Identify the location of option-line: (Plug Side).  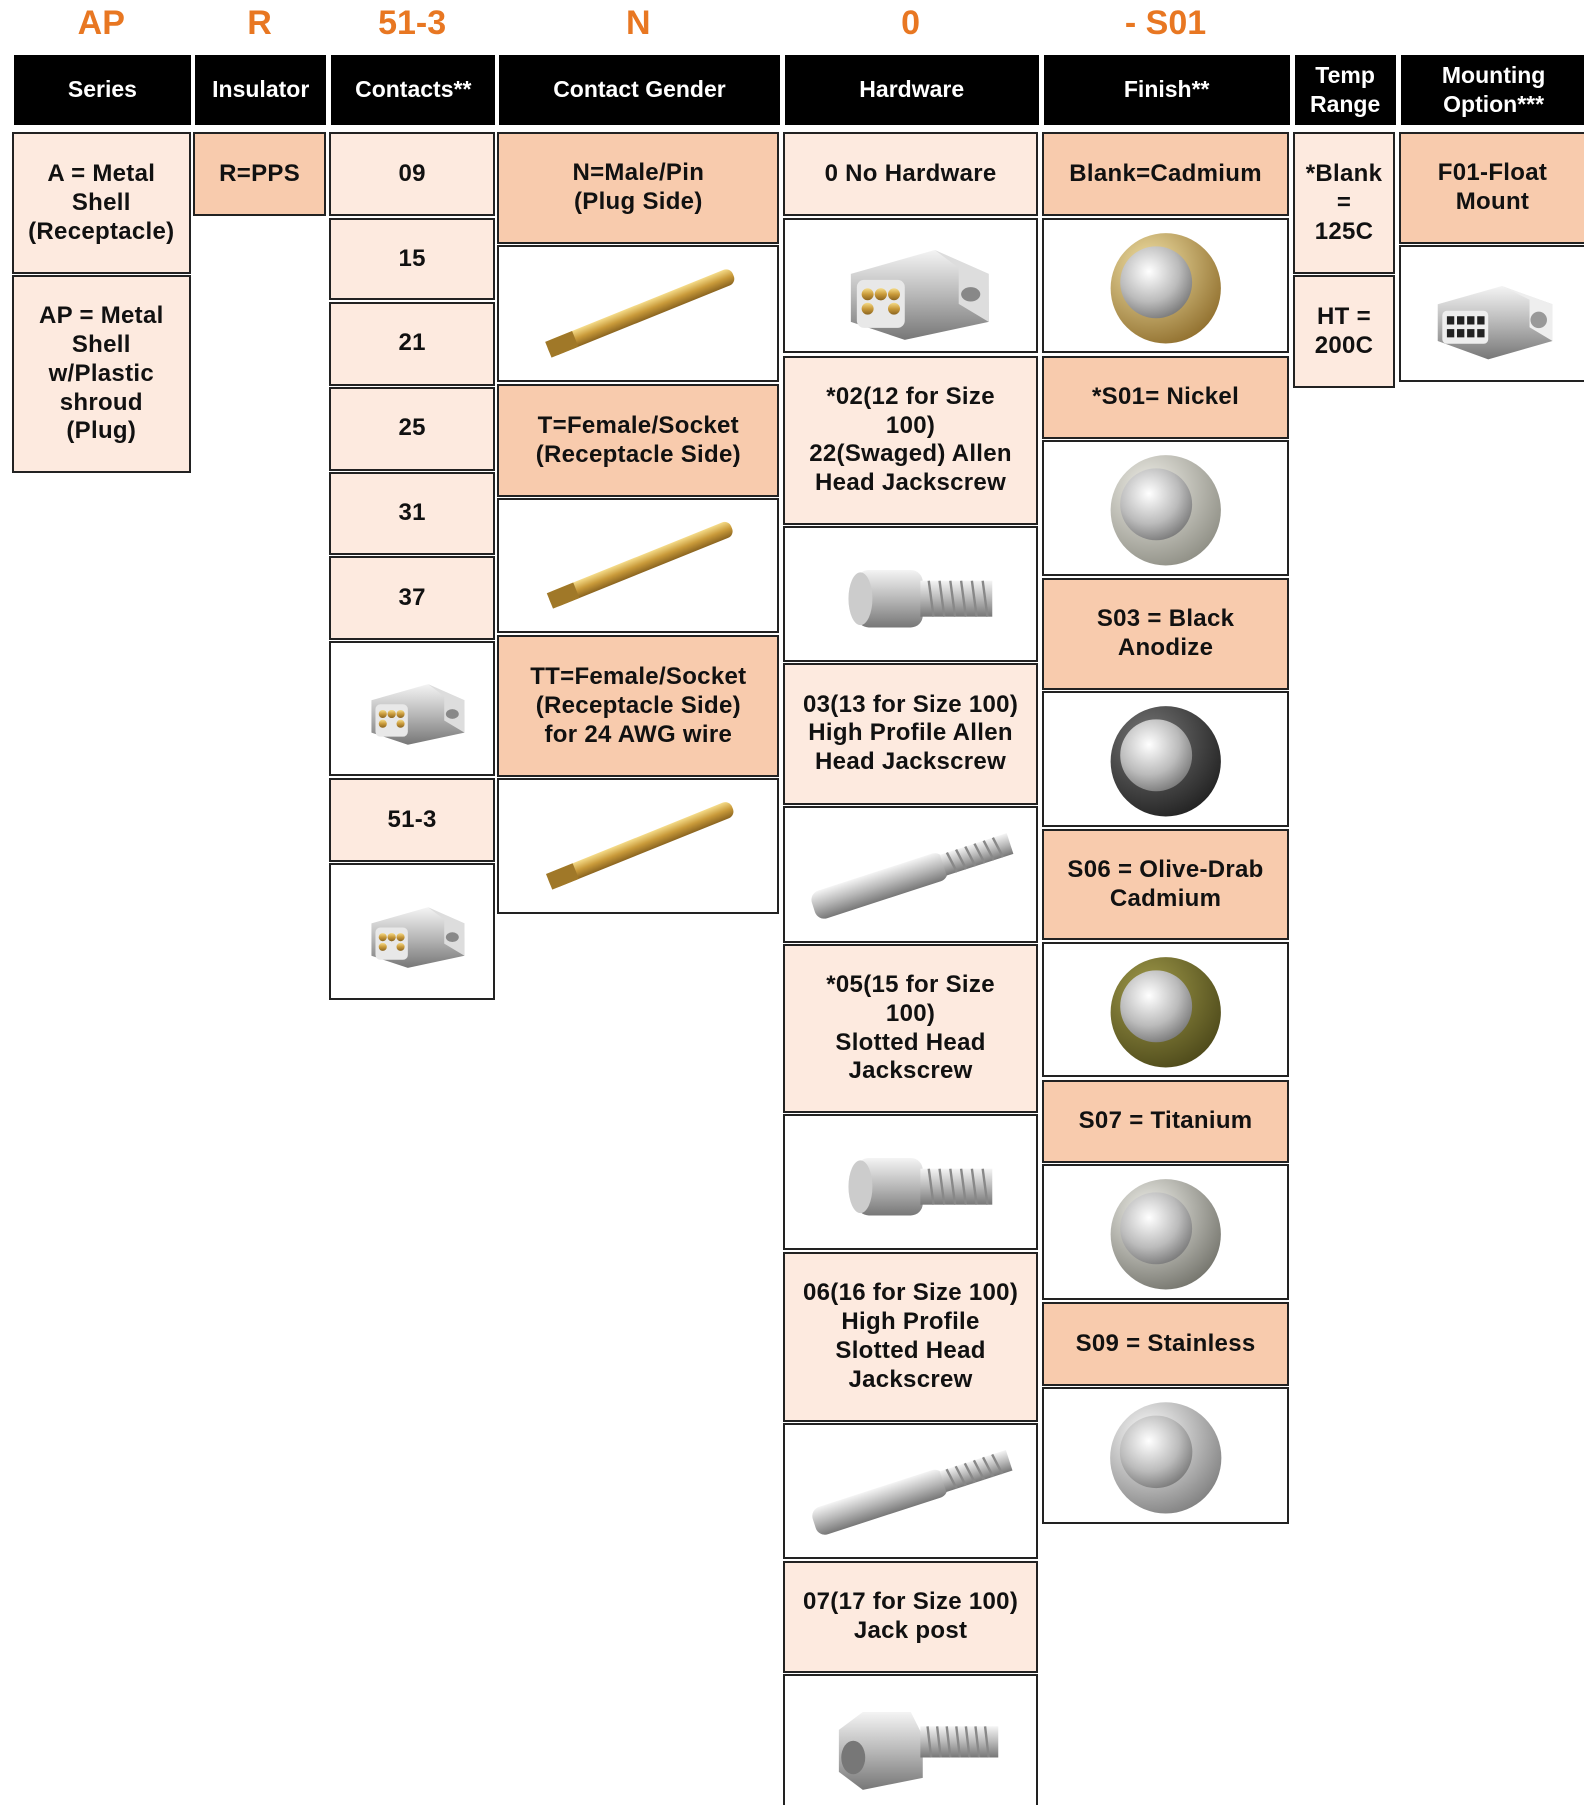
(638, 202).